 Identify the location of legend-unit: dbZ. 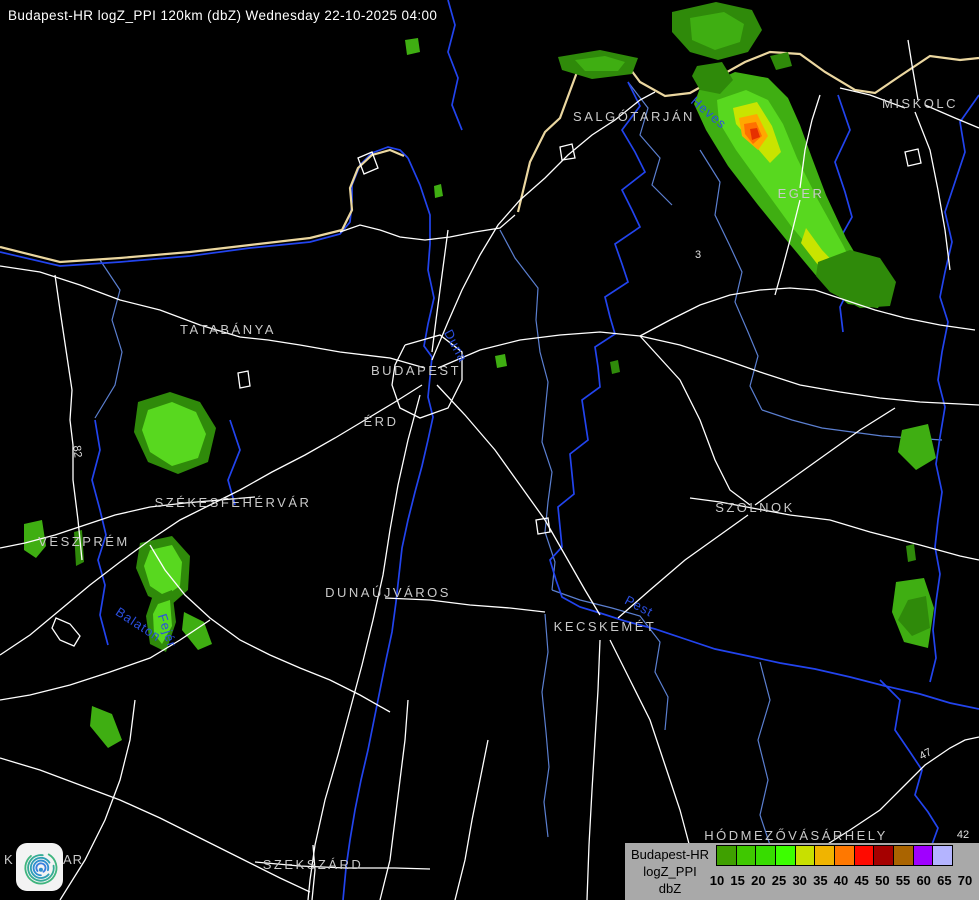
(670, 888).